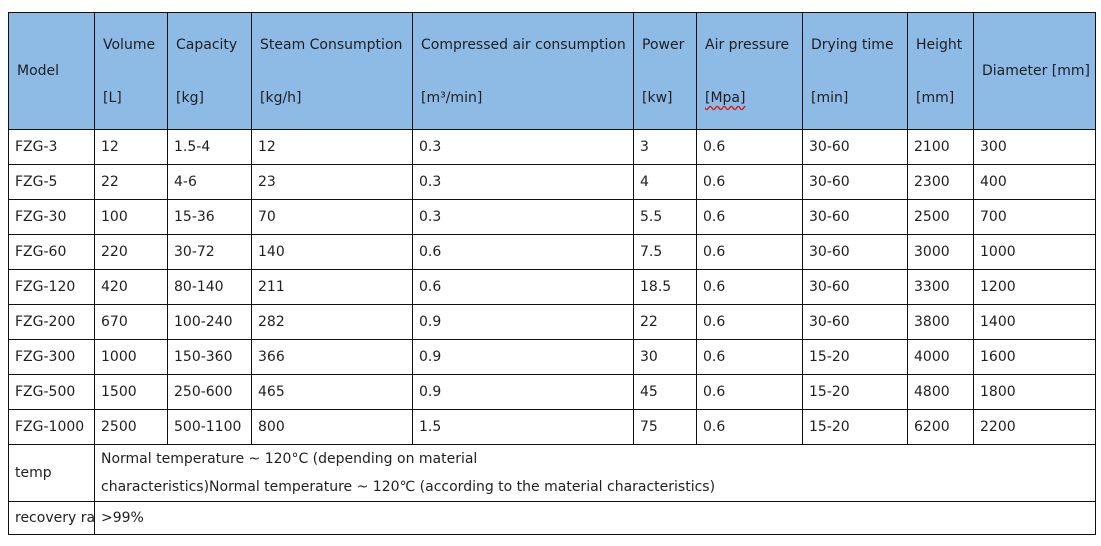 This screenshot has height=546, width=1101. Describe the element at coordinates (131, 71) in the screenshot. I see `header-volume: Volume [L]` at that location.